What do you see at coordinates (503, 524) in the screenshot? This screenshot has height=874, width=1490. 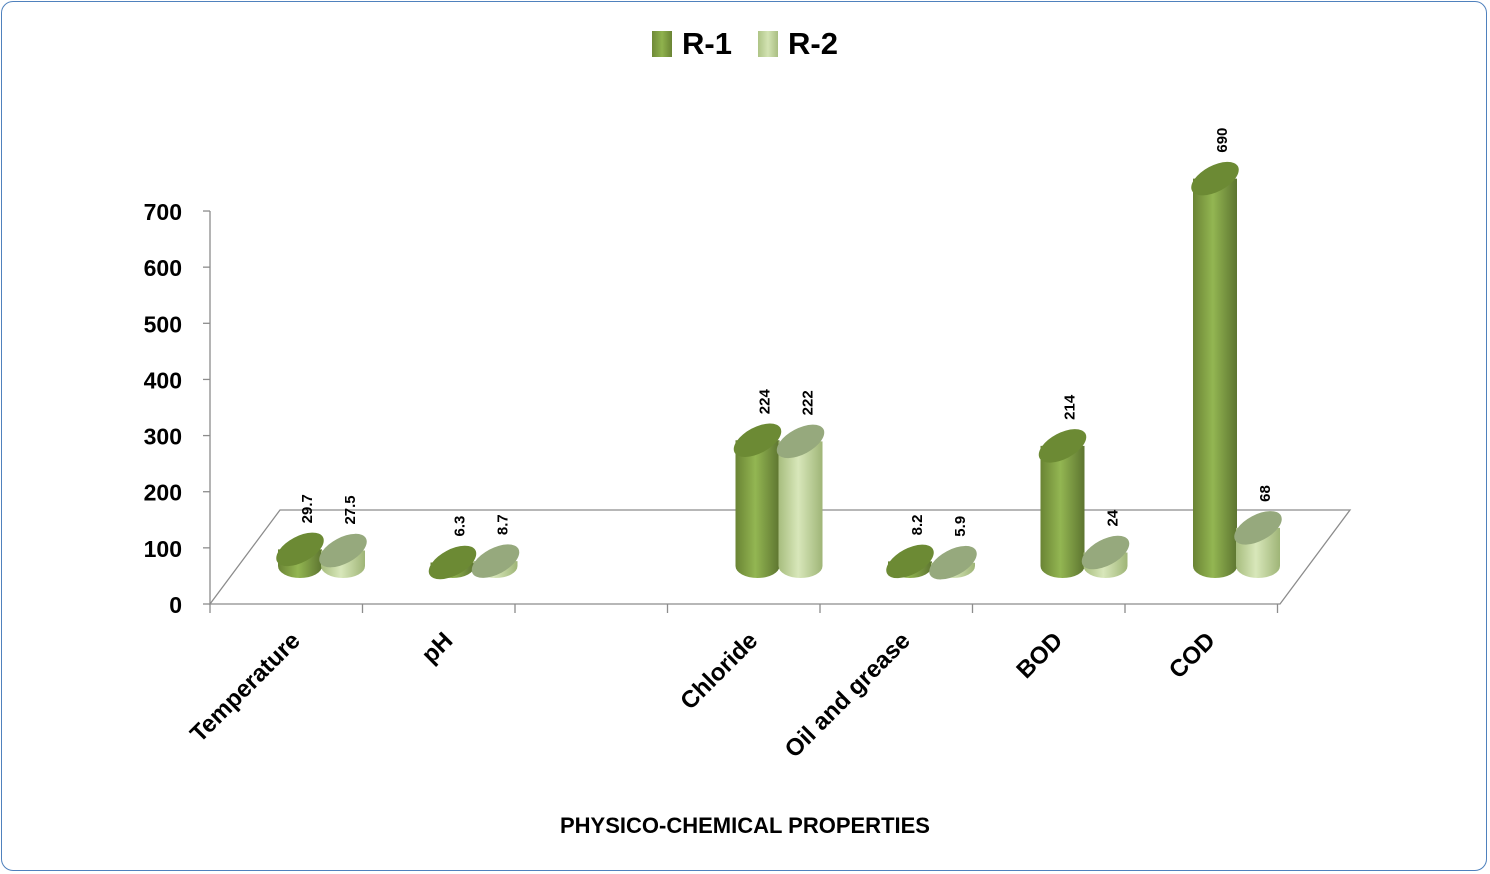 I see `data-label: 8.7` at bounding box center [503, 524].